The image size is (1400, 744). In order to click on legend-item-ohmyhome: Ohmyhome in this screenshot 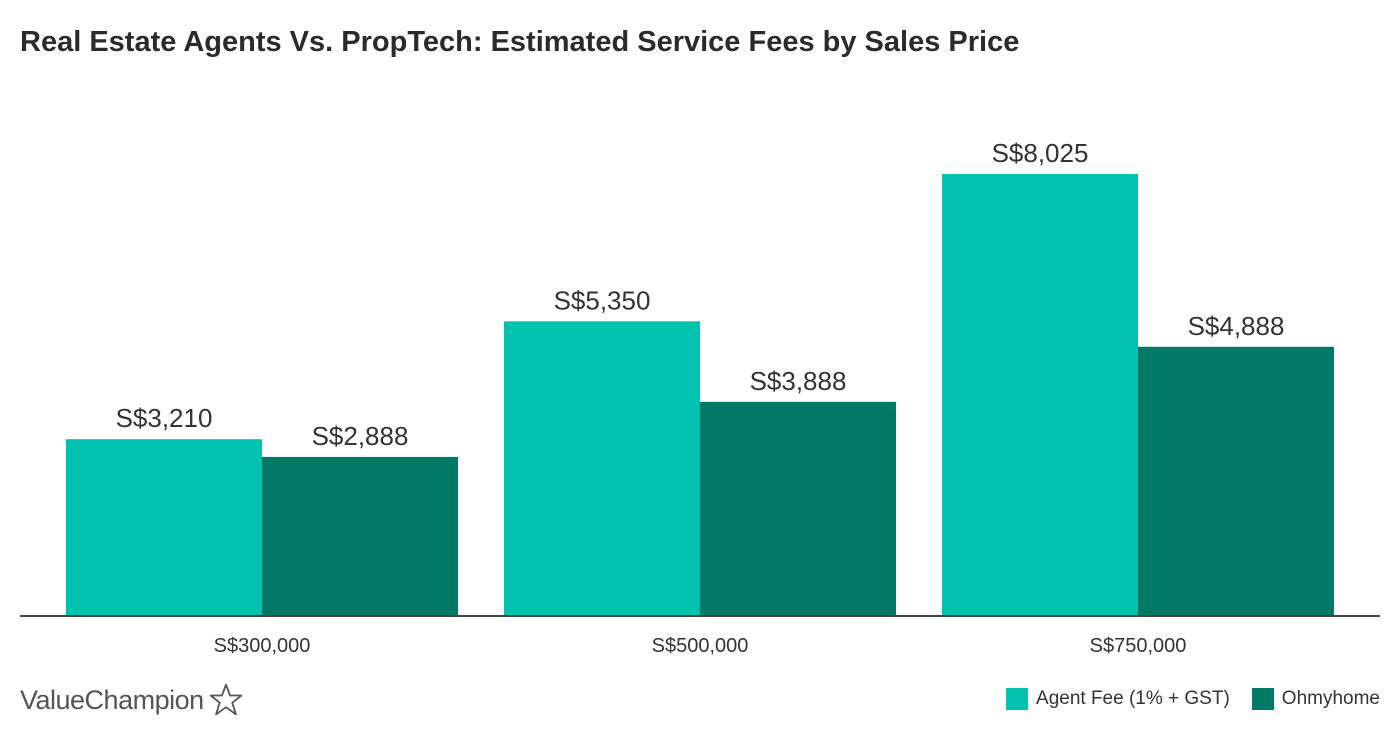, I will do `click(1315, 699)`.